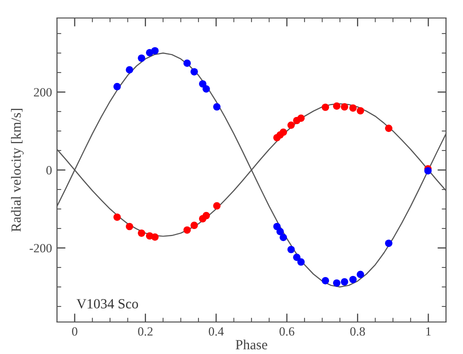  Describe the element at coordinates (145, 331) in the screenshot. I see `x-tick-label: 0.2` at that location.